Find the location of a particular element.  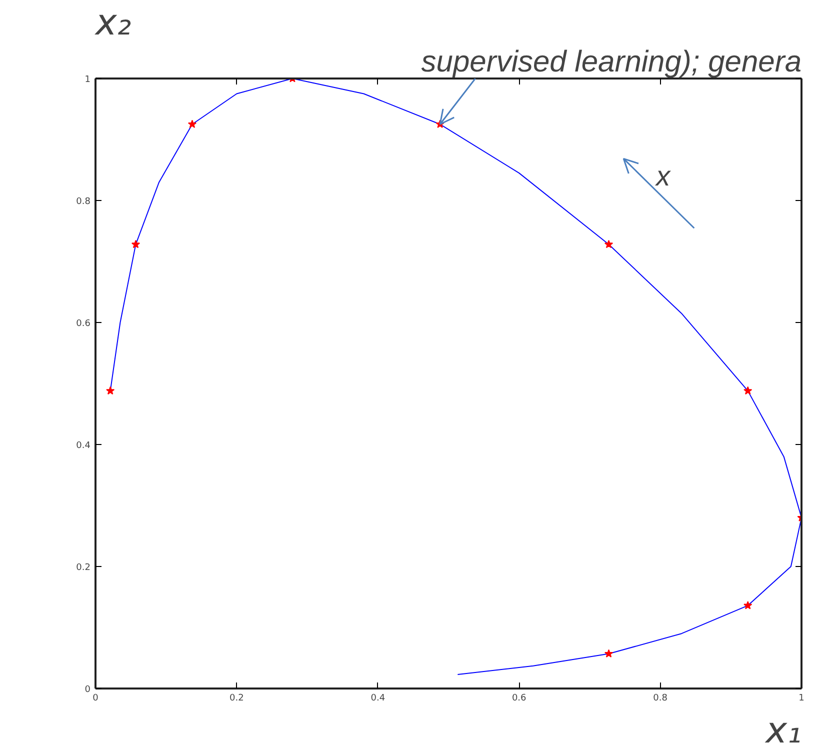

x-axis-title: x₁ is located at coordinates (783, 731).